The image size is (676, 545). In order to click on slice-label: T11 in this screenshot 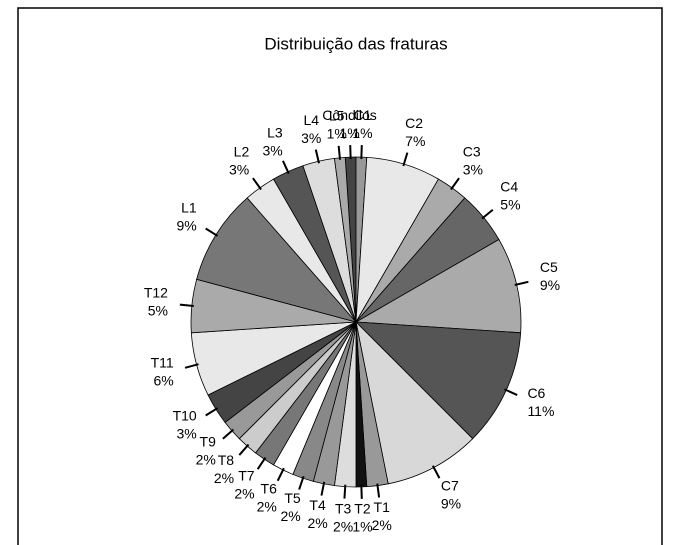, I will do `click(162, 363)`.